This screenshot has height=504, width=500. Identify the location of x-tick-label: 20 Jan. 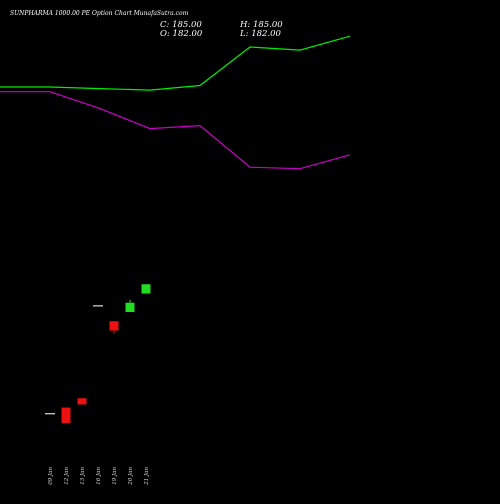
(131, 476).